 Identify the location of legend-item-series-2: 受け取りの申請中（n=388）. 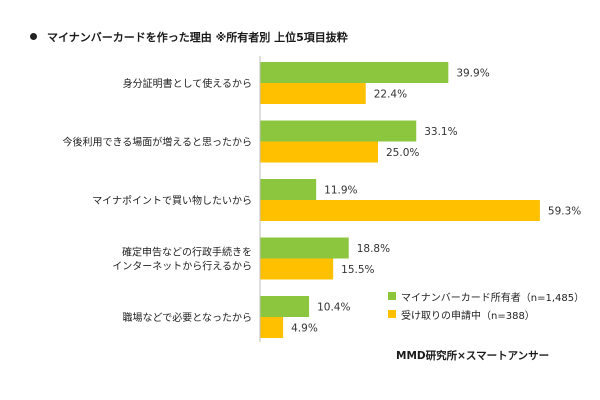
(486, 314).